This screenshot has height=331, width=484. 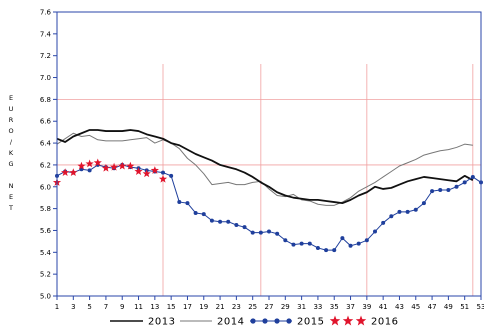 I want to click on x-tick-label: 11, so click(x=138, y=307).